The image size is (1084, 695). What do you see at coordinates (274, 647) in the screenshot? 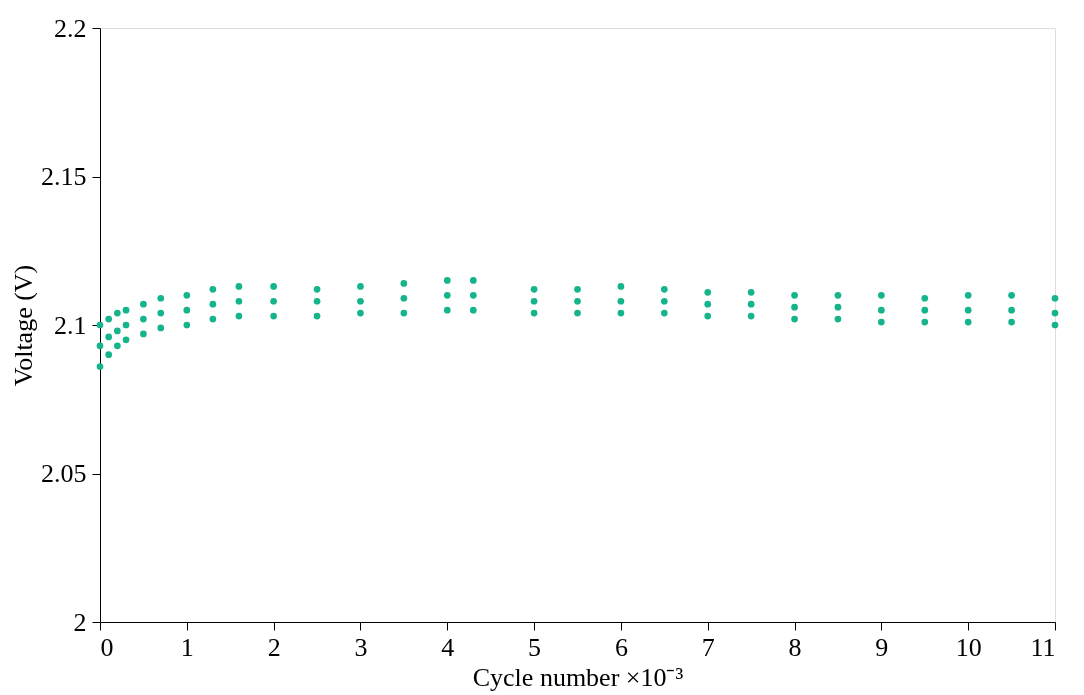
I see `x-tick-label: 2` at bounding box center [274, 647].